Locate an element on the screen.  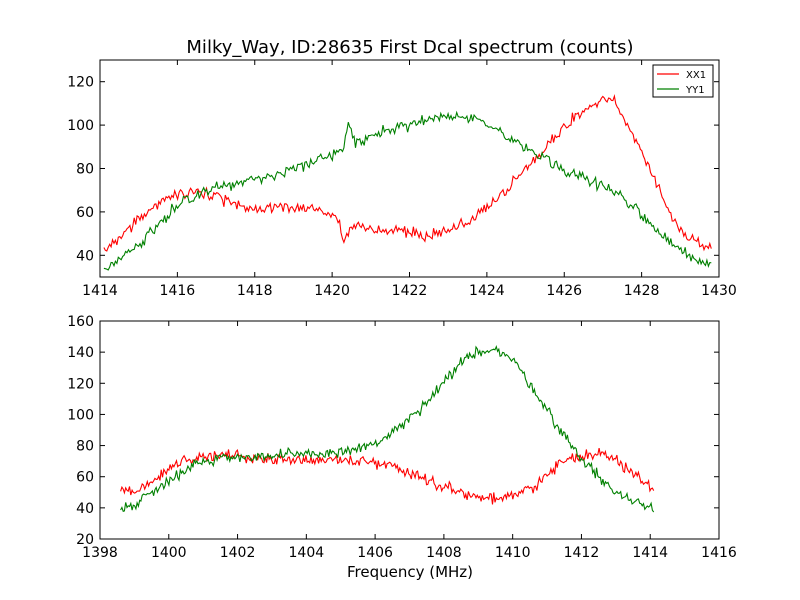
legend-label-yy1: YY1 is located at coordinates (695, 90).